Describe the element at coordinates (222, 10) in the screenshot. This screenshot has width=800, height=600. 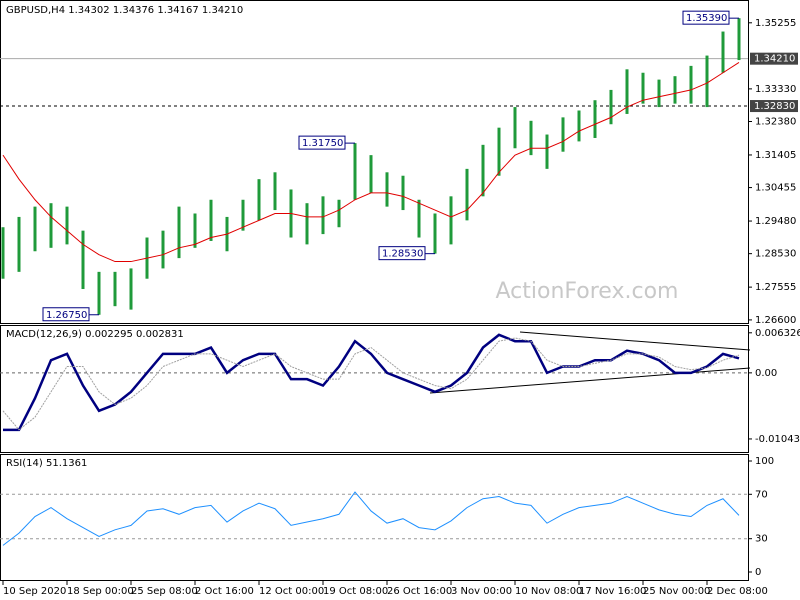
I see `header-item: 1.34210` at that location.